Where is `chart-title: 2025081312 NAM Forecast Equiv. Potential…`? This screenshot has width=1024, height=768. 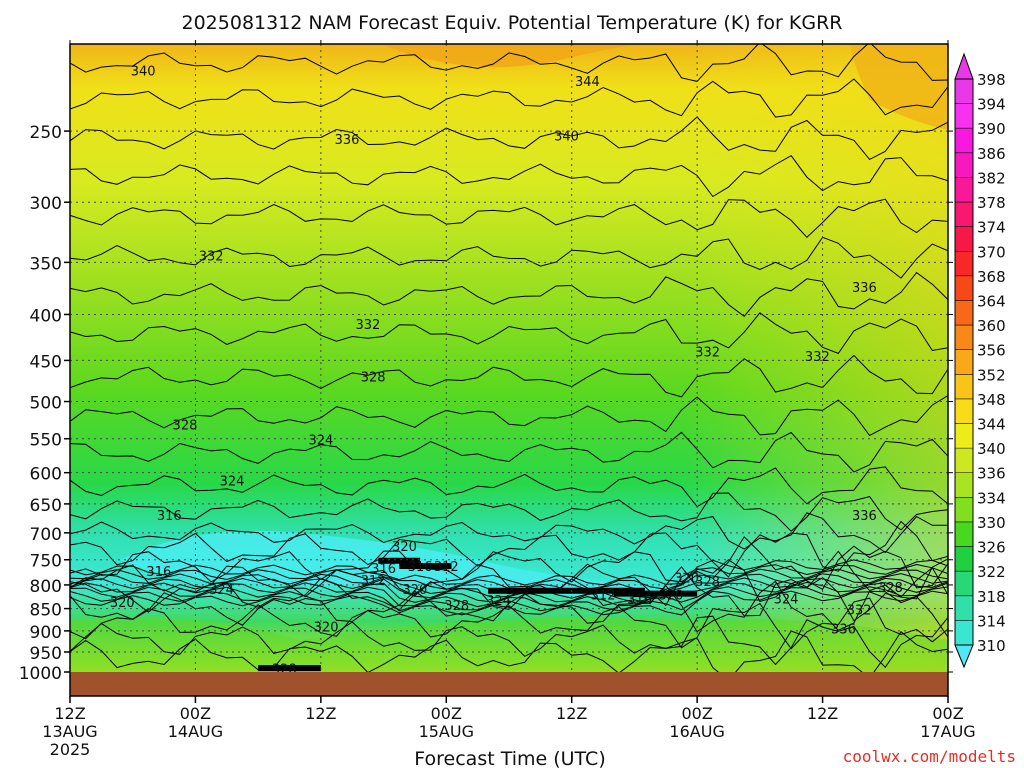 chart-title: 2025081312 NAM Forecast Equiv. Potential… is located at coordinates (512, 23).